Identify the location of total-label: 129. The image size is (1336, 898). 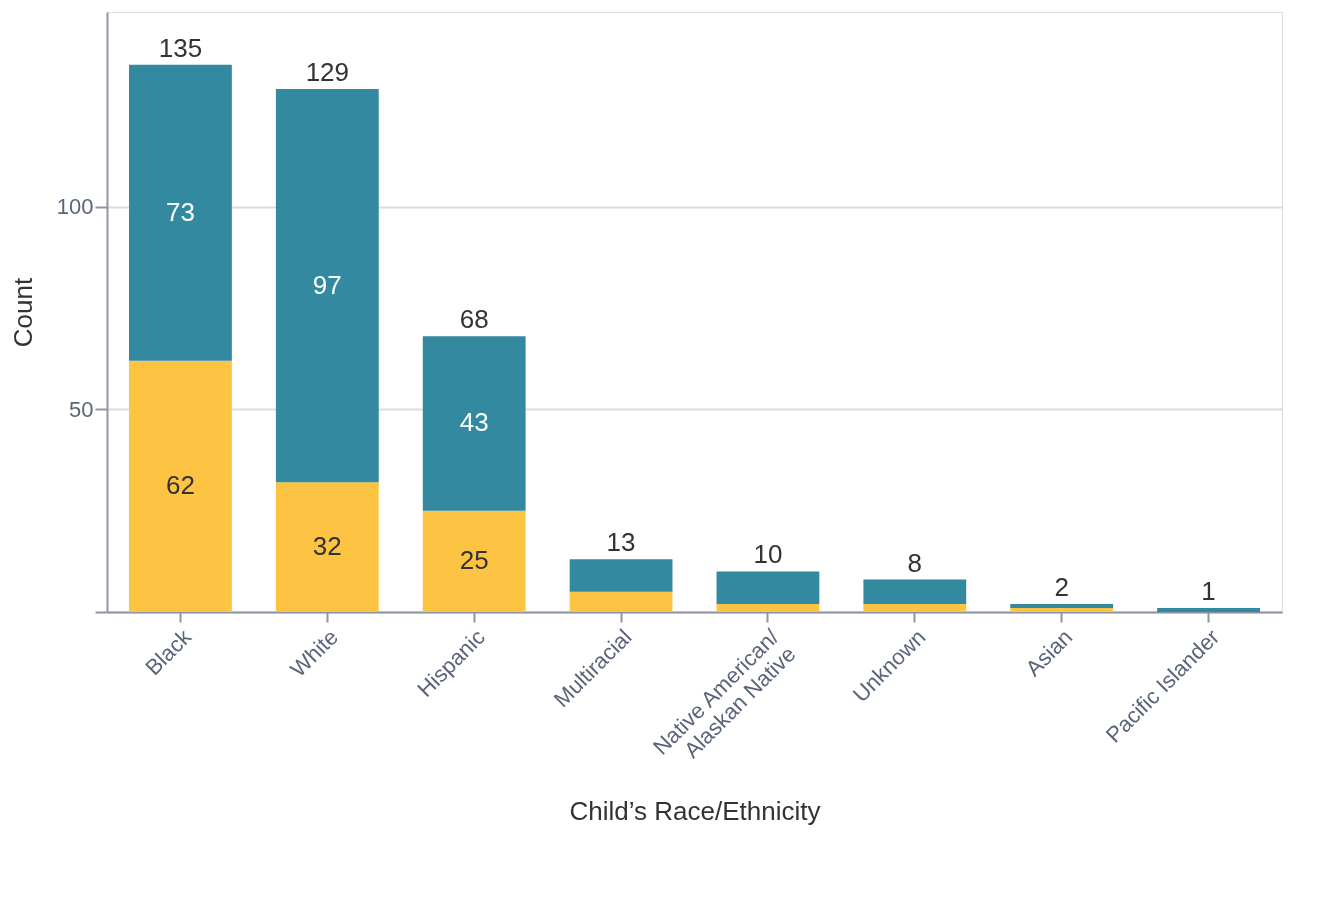
(327, 72).